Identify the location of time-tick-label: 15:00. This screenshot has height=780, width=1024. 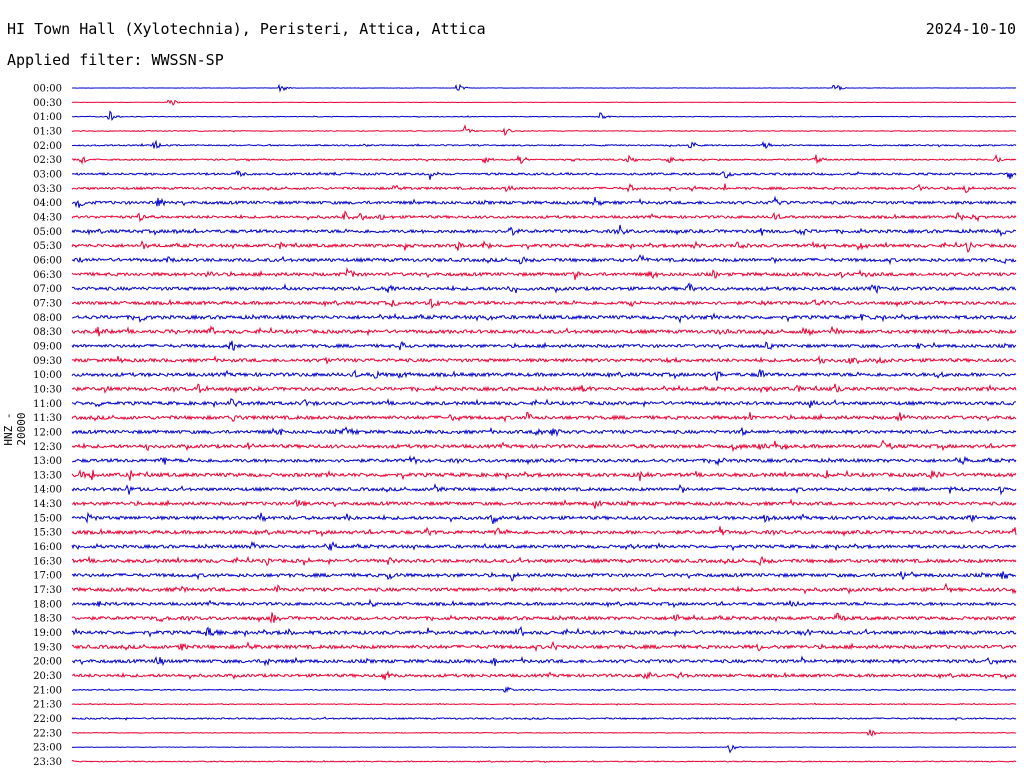
(47, 518).